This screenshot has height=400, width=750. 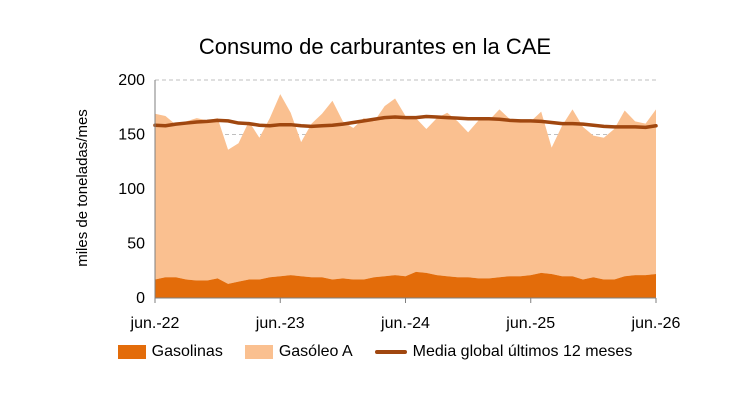 What do you see at coordinates (140, 298) in the screenshot?
I see `y-tick-label-0: 0` at bounding box center [140, 298].